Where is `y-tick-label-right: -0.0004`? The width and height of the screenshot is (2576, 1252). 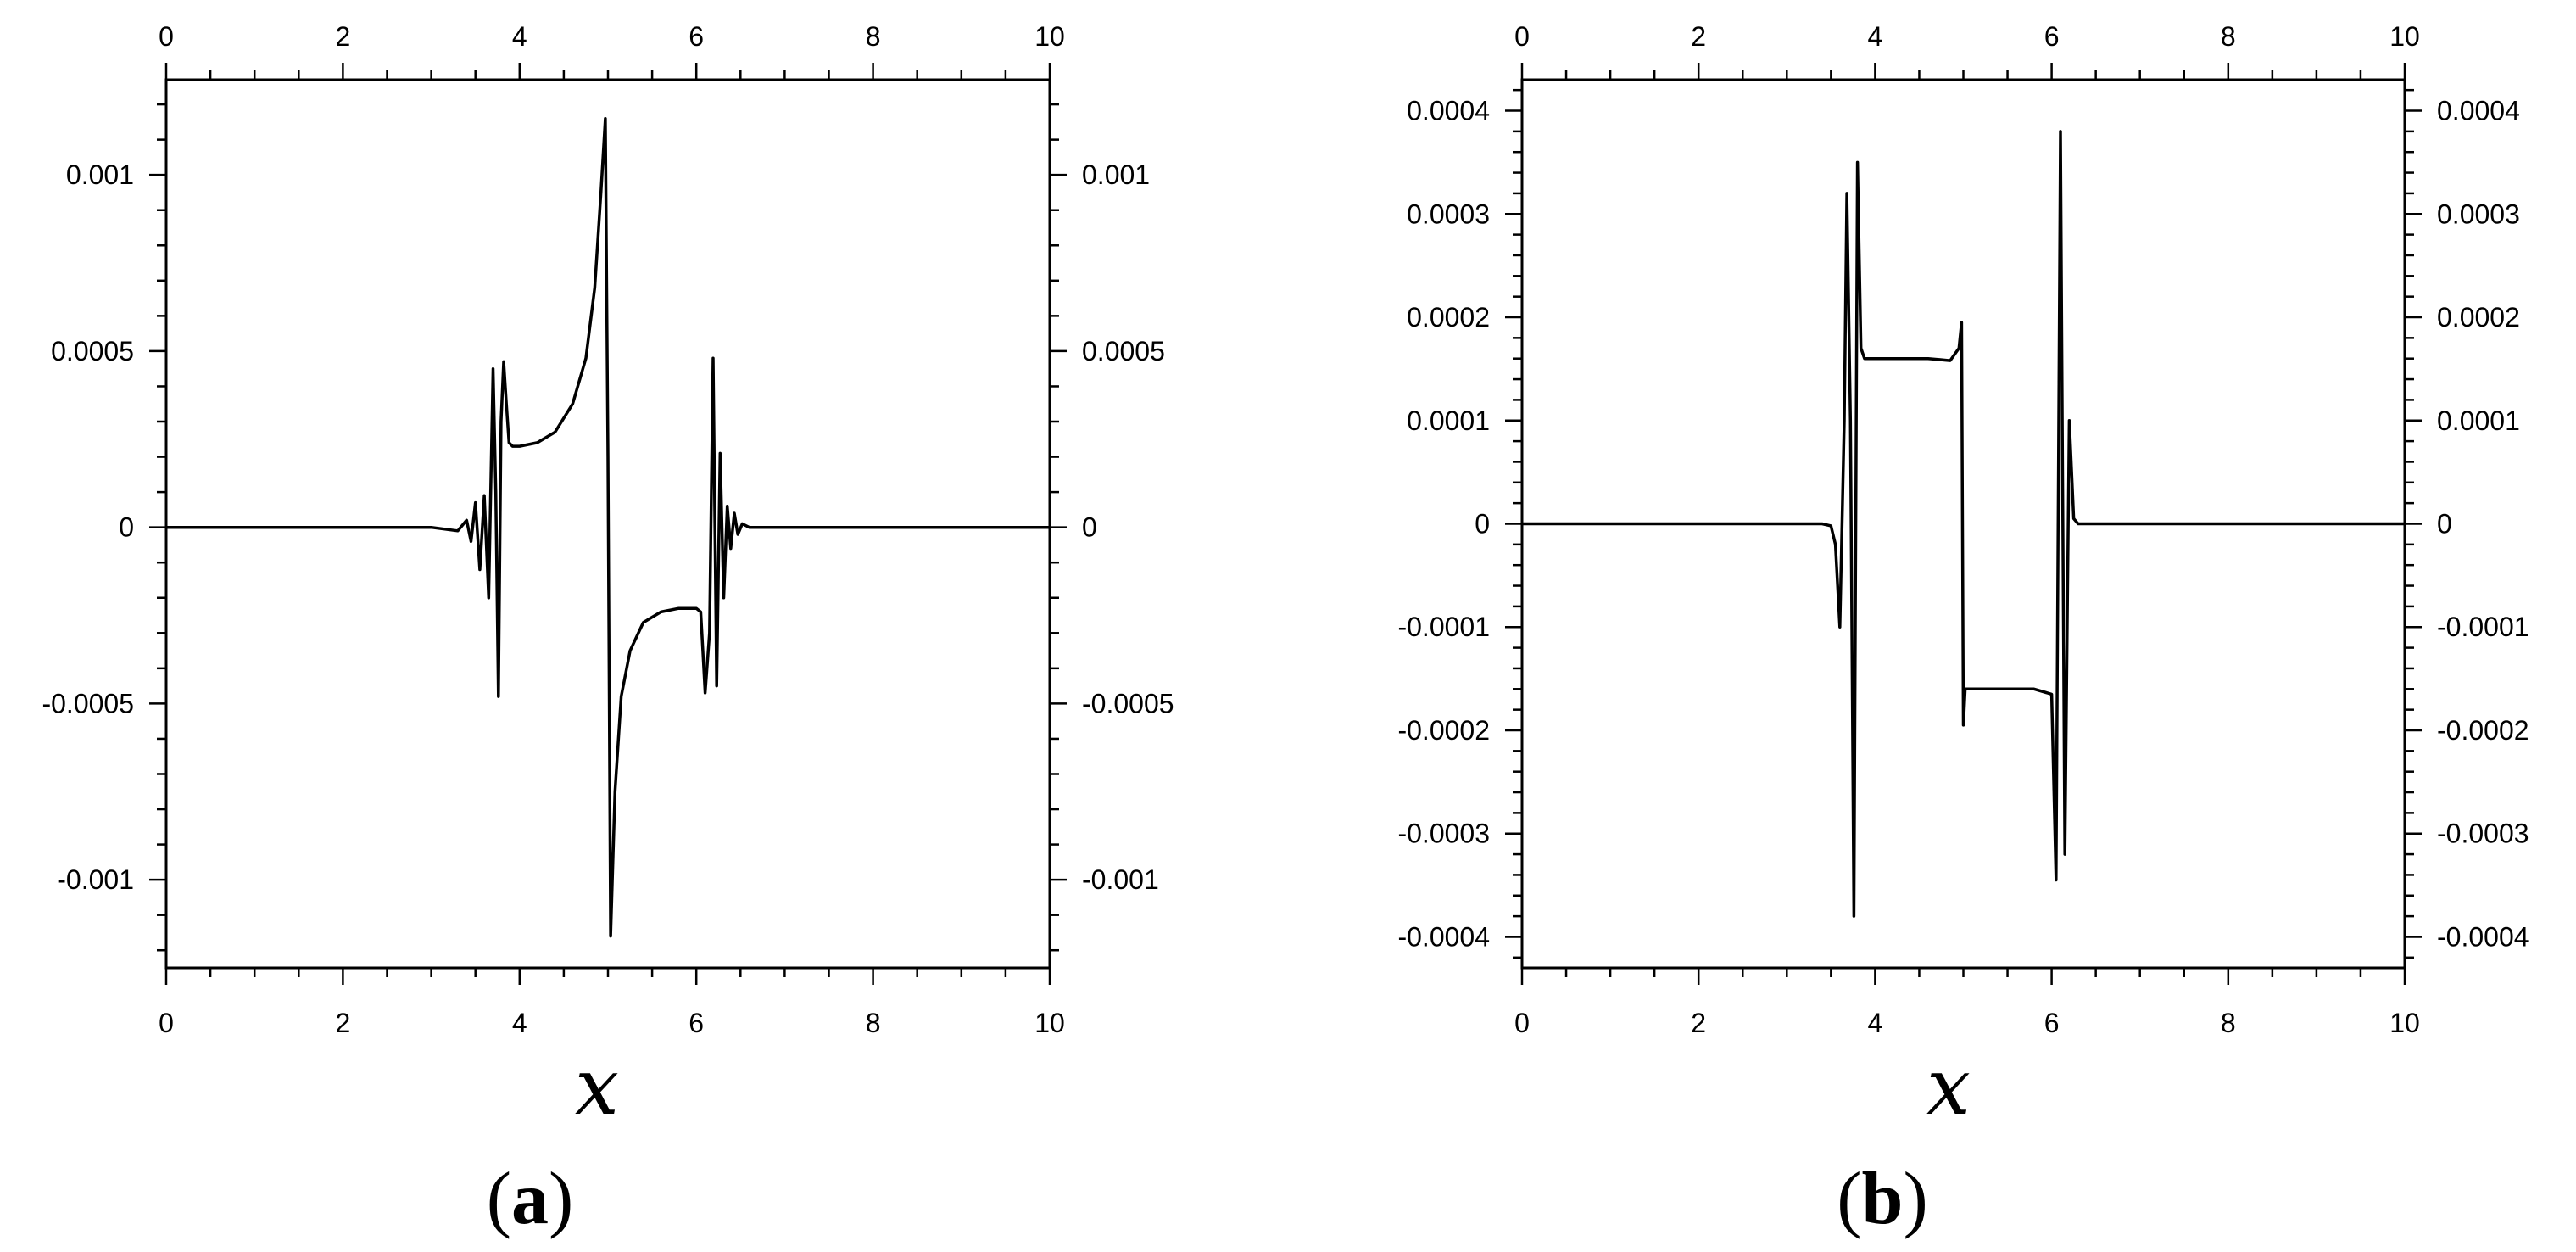
y-tick-label-right: -0.0004 is located at coordinates (2483, 936).